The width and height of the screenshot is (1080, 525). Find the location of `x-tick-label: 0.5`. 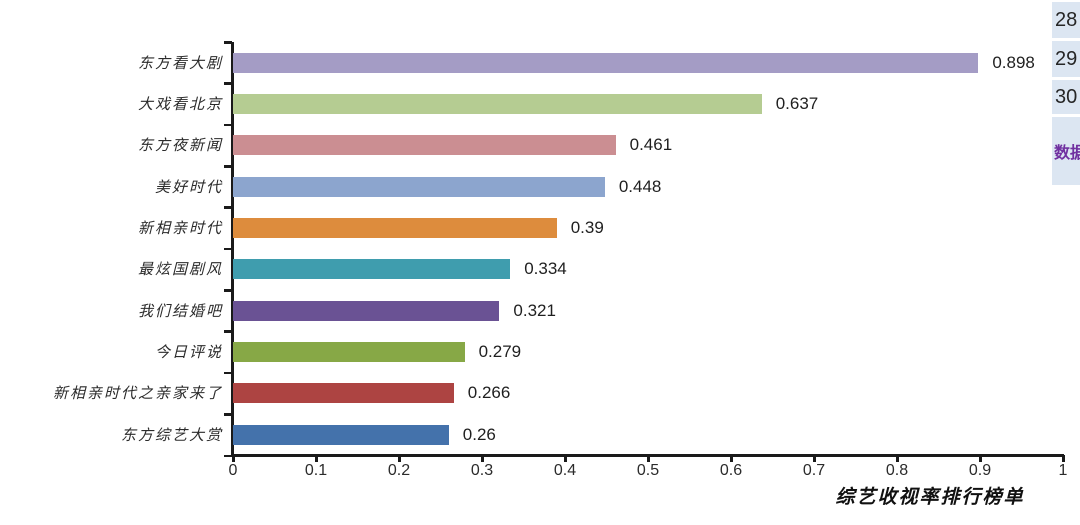

x-tick-label: 0.5 is located at coordinates (648, 470).